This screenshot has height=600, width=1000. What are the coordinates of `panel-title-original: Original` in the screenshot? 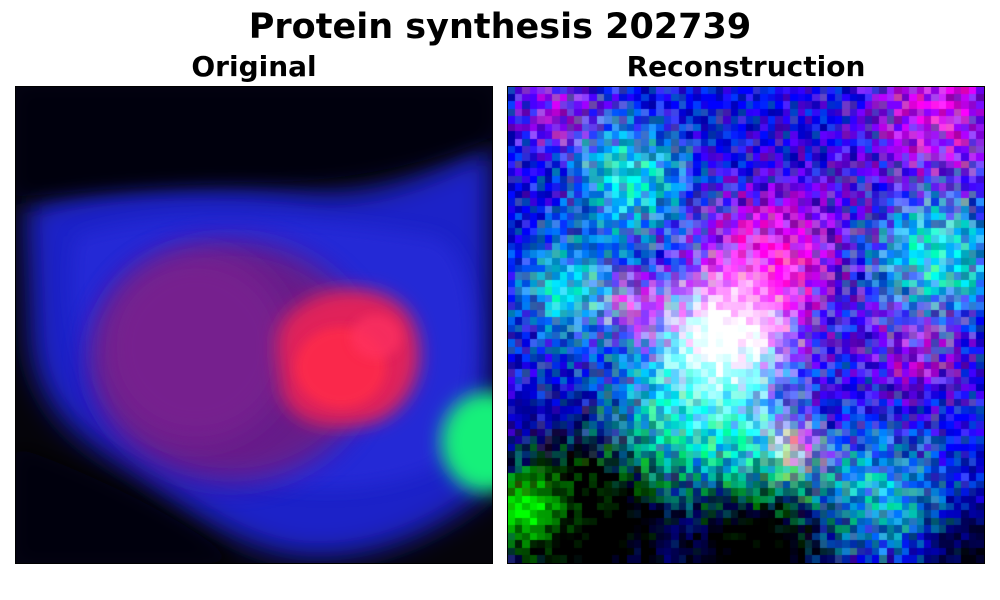 It's located at (254, 66).